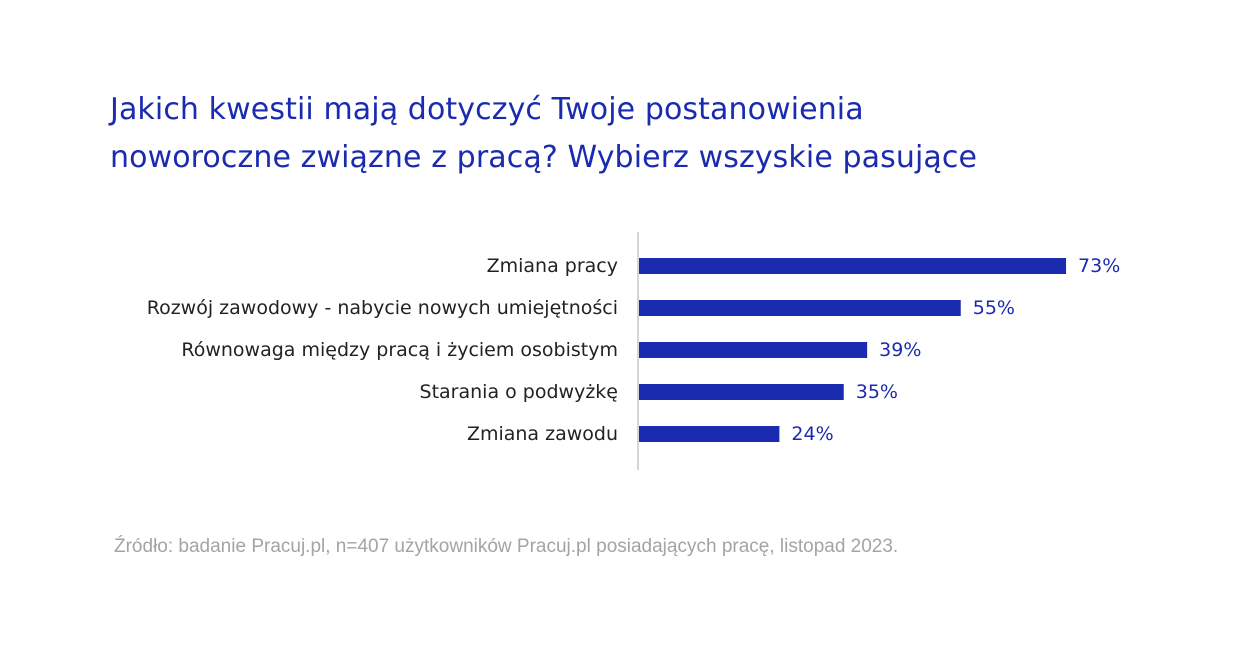 Image resolution: width=1240 pixels, height=652 pixels. Describe the element at coordinates (812, 434) in the screenshot. I see `value-label: 24%` at that location.